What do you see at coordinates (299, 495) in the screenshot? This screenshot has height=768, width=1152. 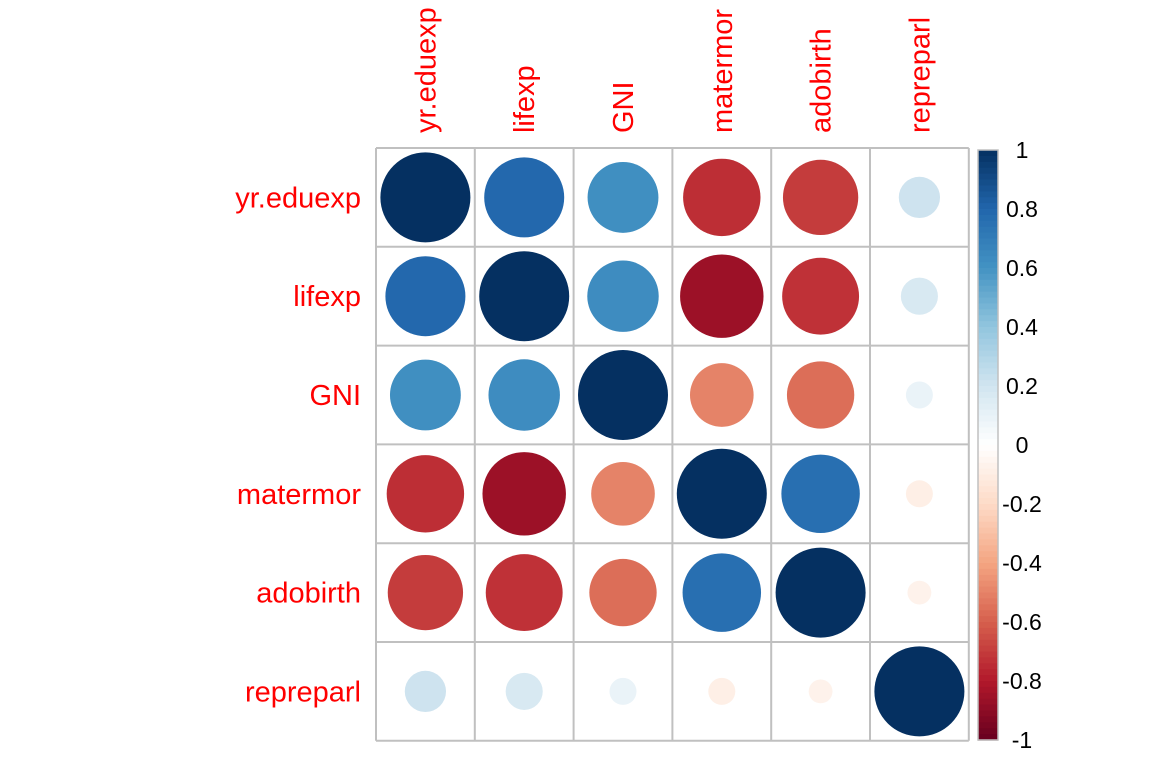 I see `row-label-matermor: matermor` at bounding box center [299, 495].